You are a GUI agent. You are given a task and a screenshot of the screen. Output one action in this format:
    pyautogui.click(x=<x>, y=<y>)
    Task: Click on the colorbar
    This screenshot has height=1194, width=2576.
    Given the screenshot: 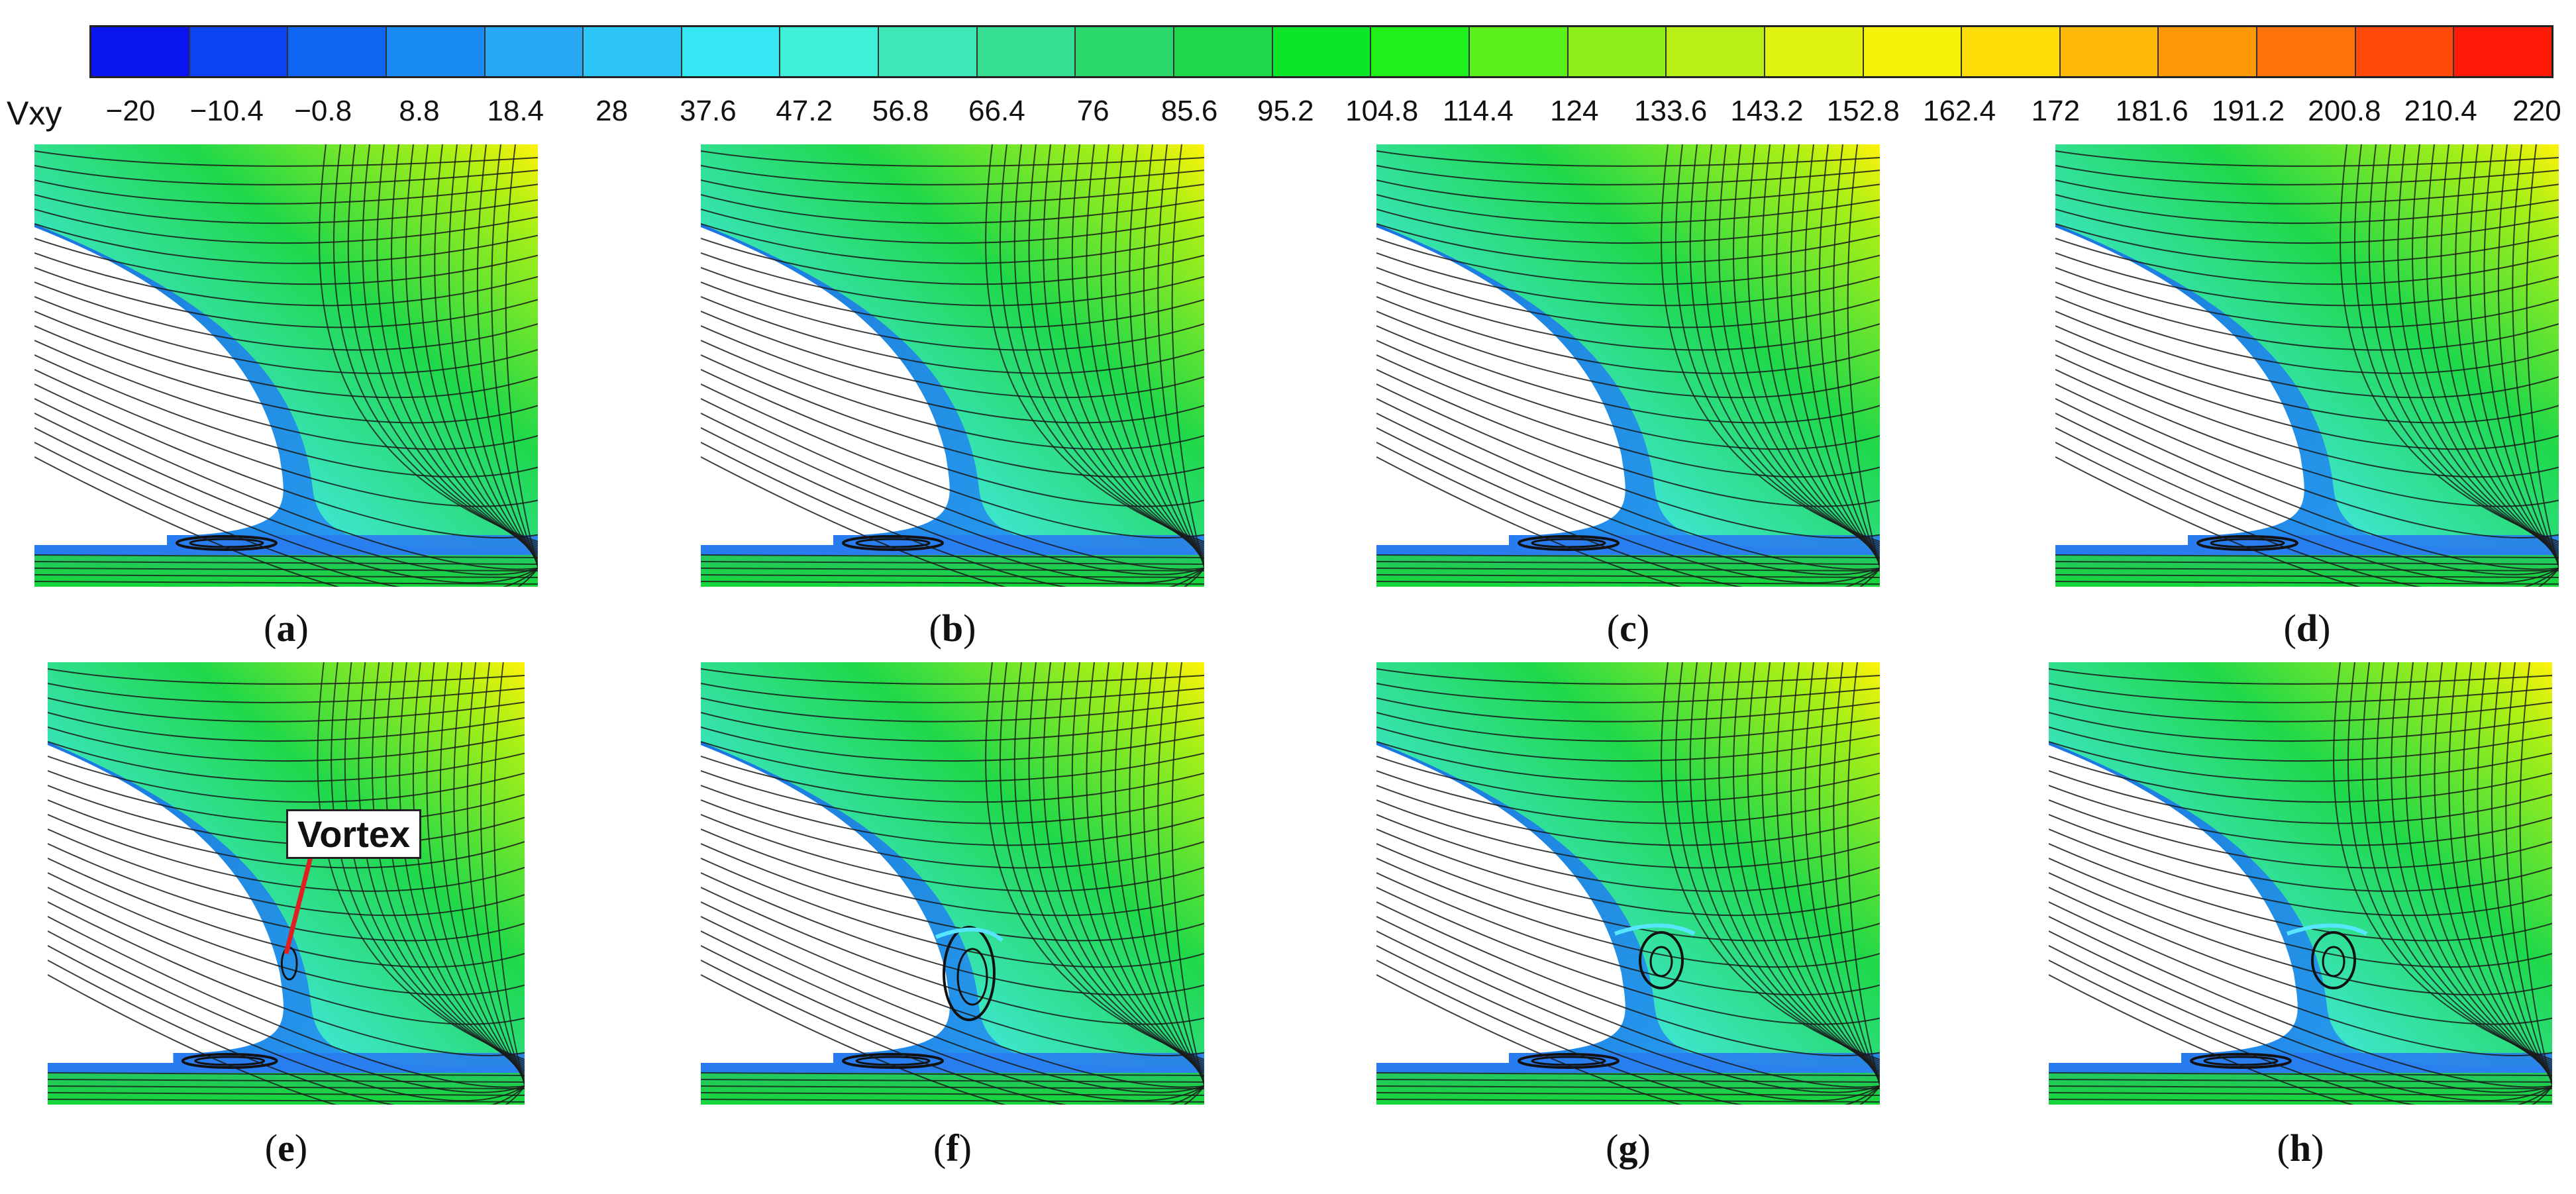 What is the action you would take?
    pyautogui.click(x=1321, y=51)
    